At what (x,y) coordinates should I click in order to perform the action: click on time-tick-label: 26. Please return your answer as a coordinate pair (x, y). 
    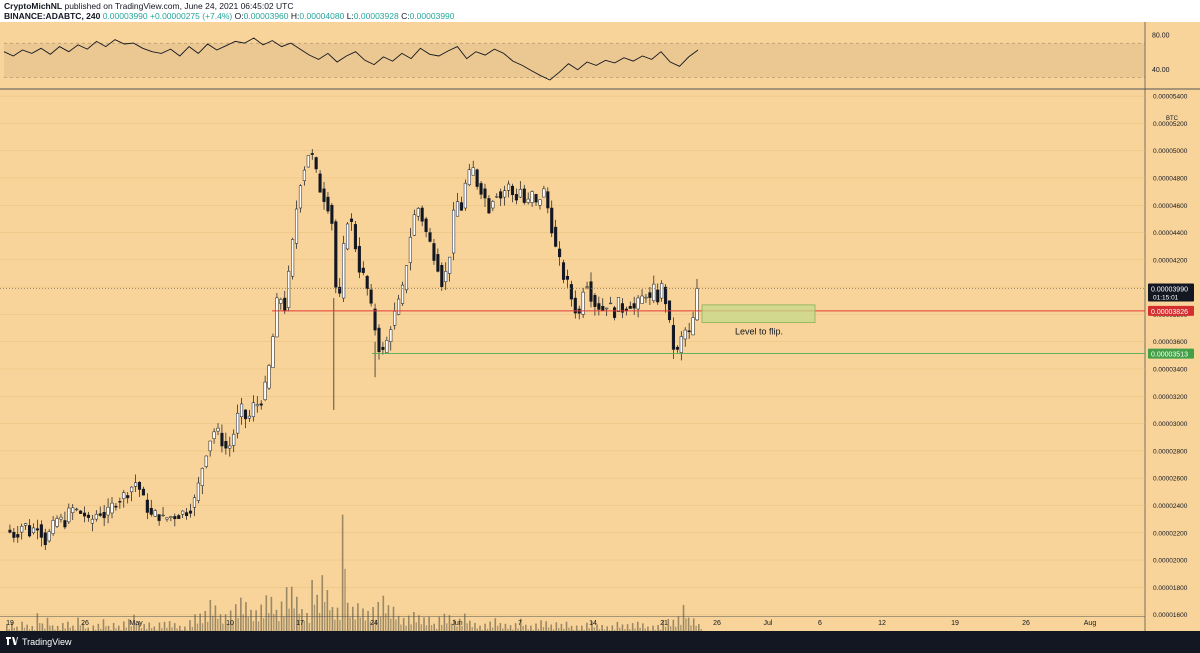
    Looking at the image, I should click on (1026, 623).